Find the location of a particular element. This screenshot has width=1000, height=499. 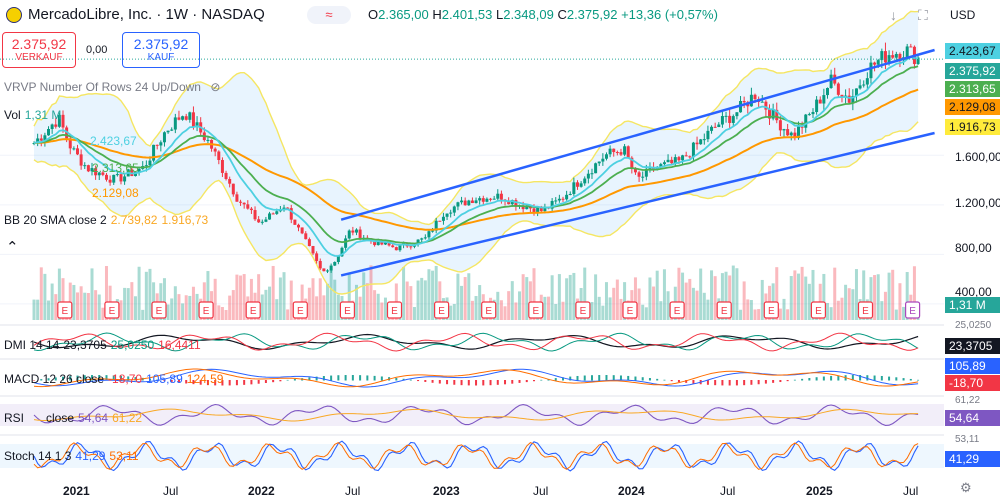

vrvp-legend: VRVP Number Of Rows 24 Up/Down ⊘ is located at coordinates (112, 87).